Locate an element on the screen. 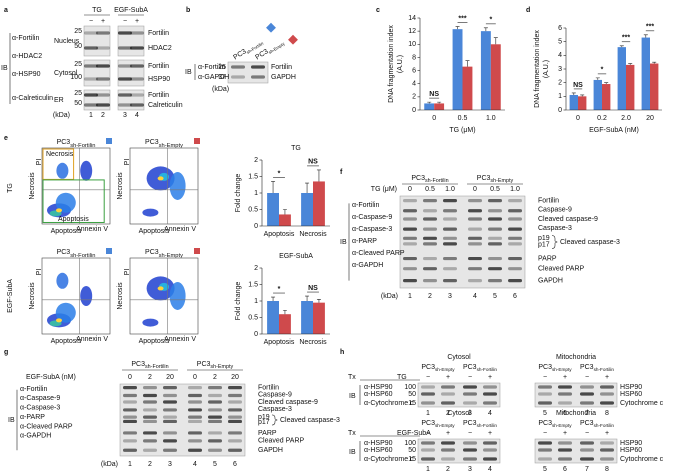 The width and height of the screenshot is (675, 474). label: PI is located at coordinates (39, 162).